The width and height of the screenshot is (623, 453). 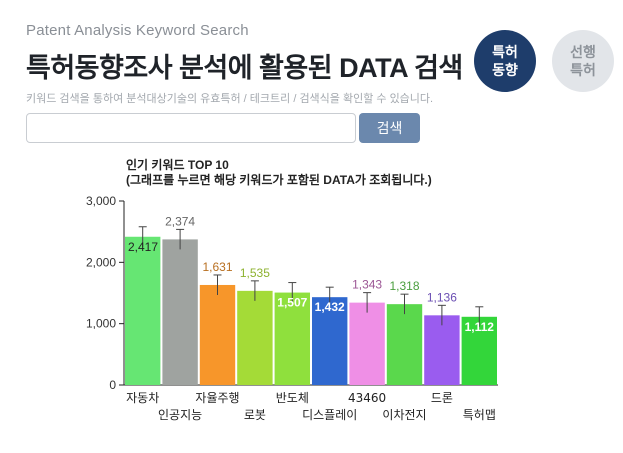 I want to click on bar-value-label: 1,535, so click(x=255, y=273).